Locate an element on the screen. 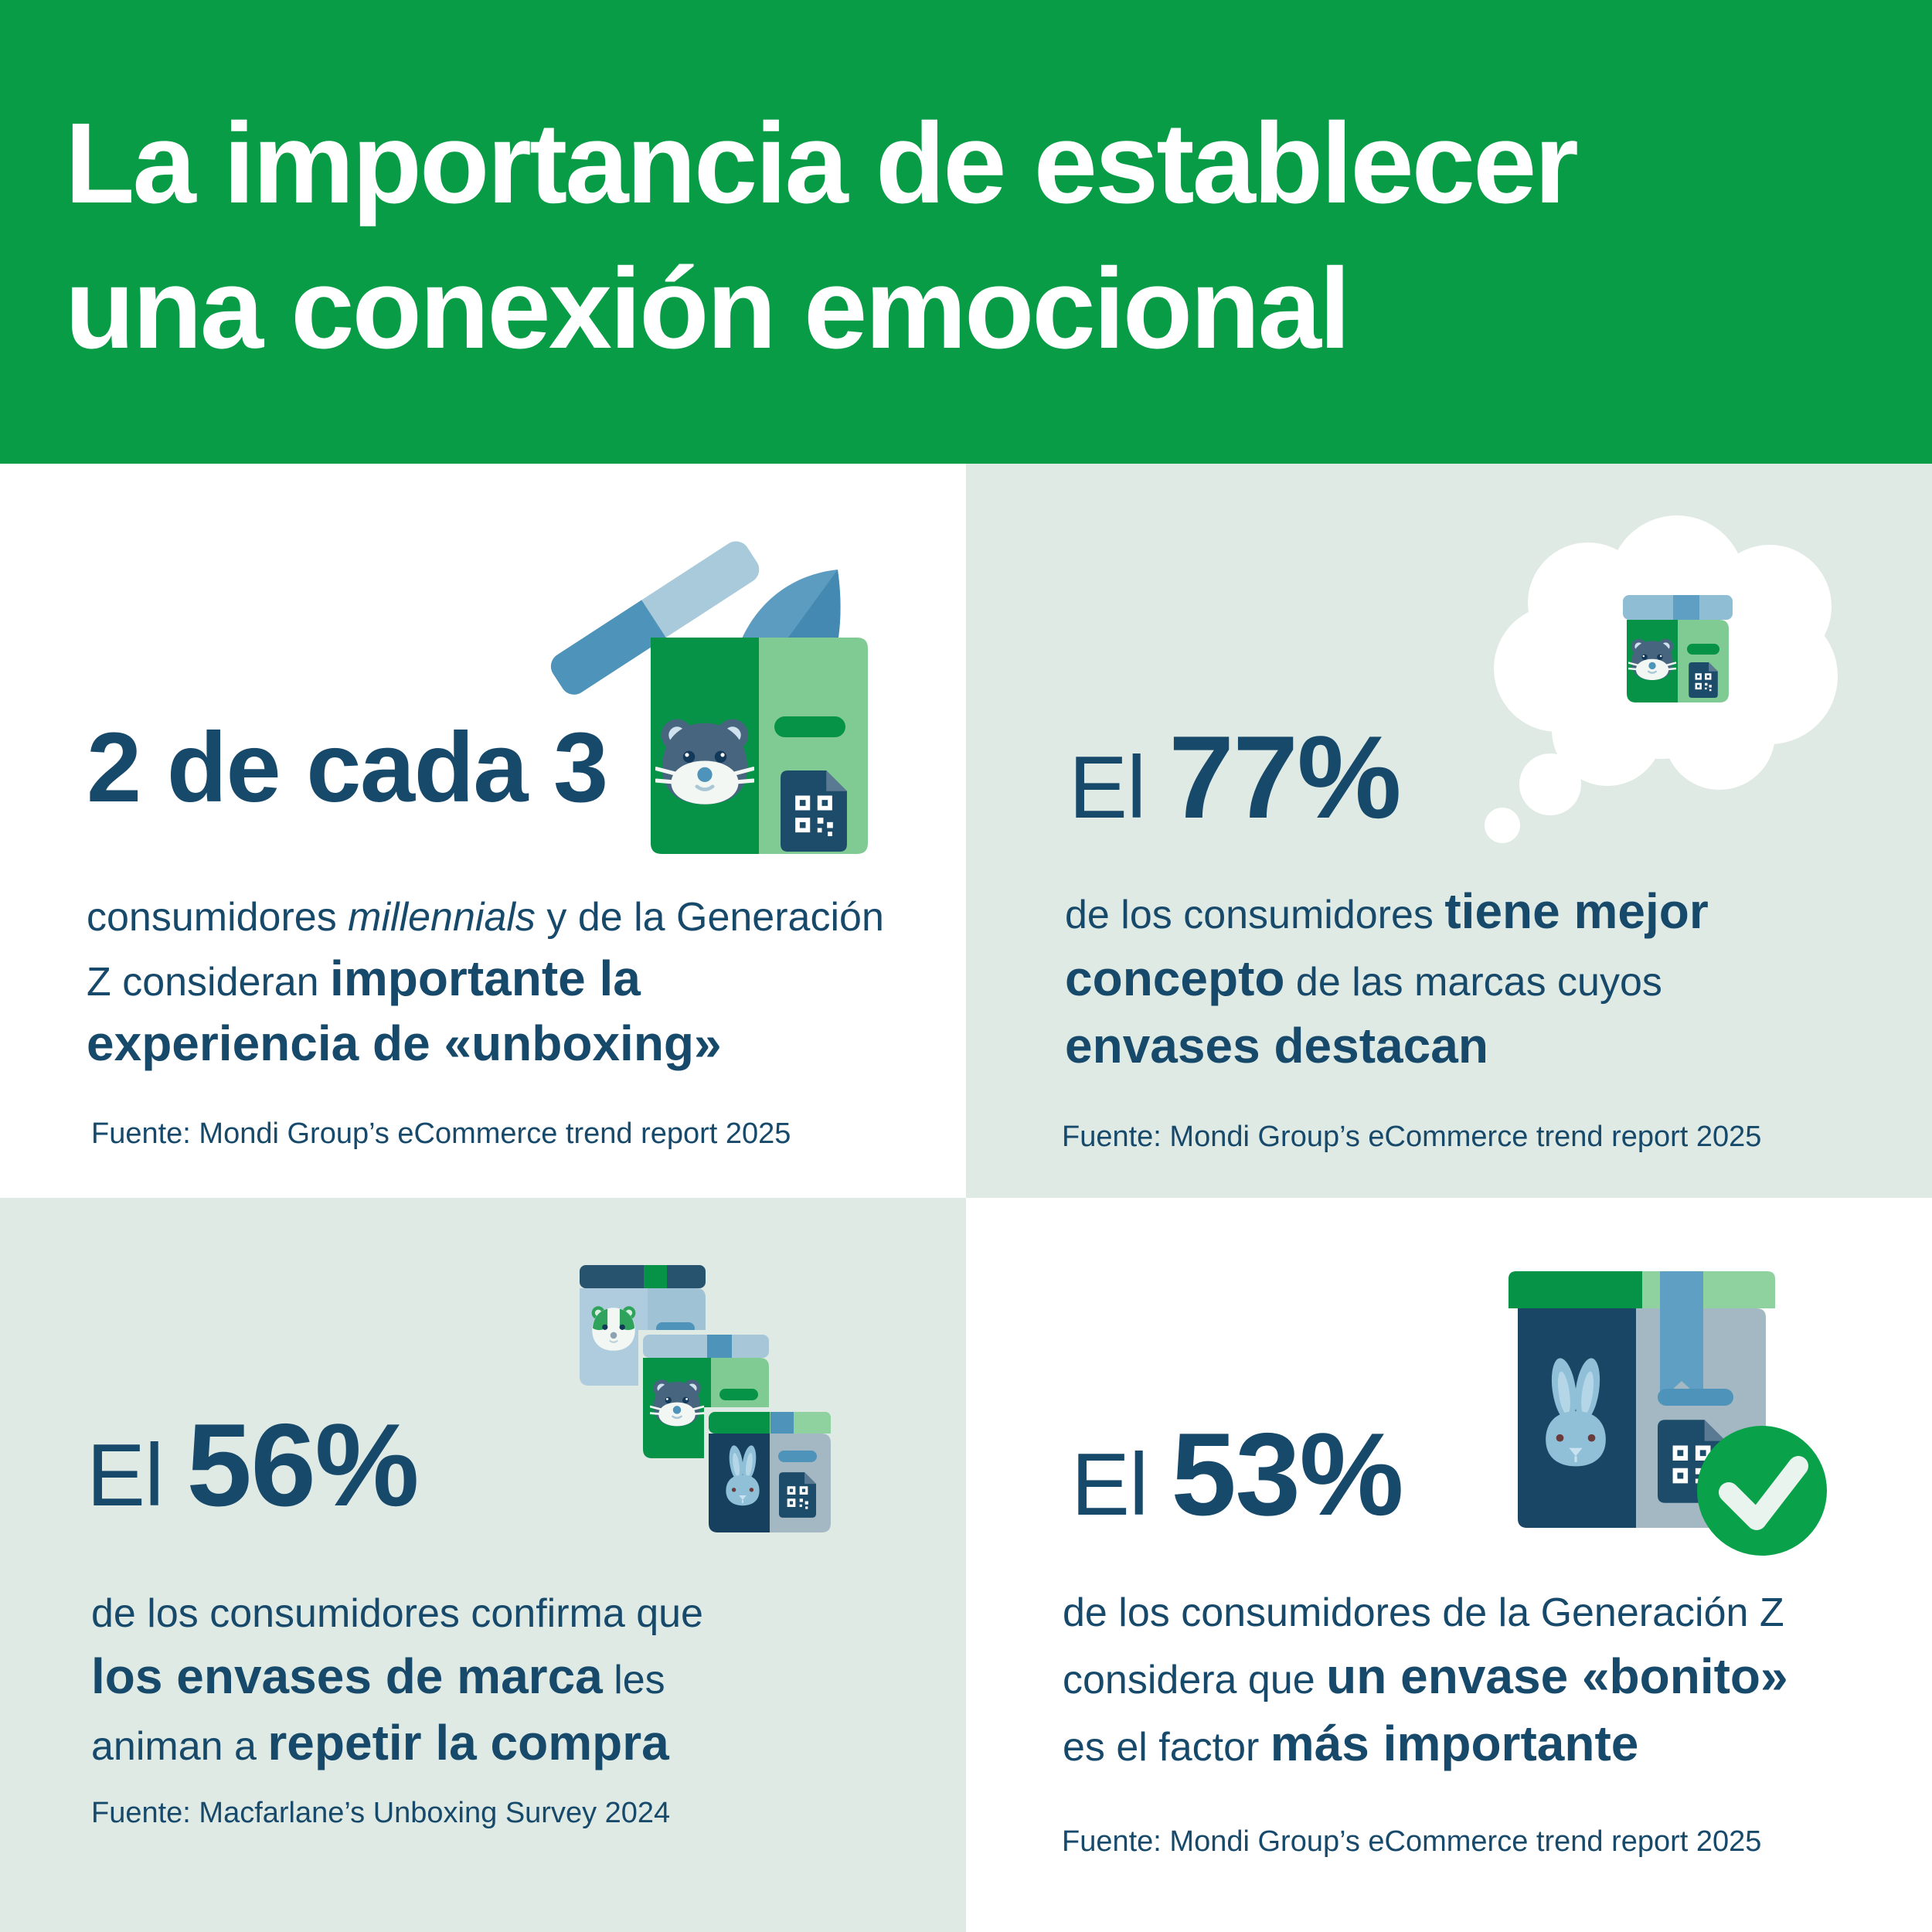  text-segment-italic: millennials is located at coordinates (442, 918).